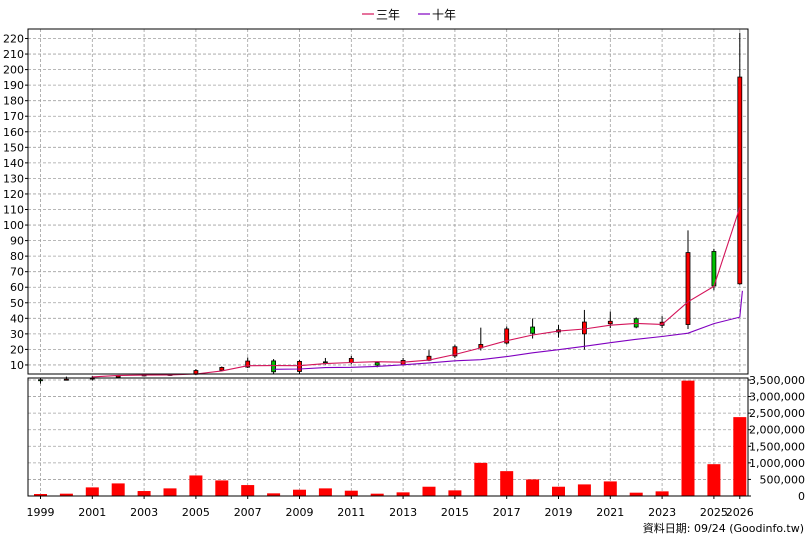 The image size is (808, 540). Describe the element at coordinates (532, 330) in the screenshot. I see `candle-body-2018` at that location.